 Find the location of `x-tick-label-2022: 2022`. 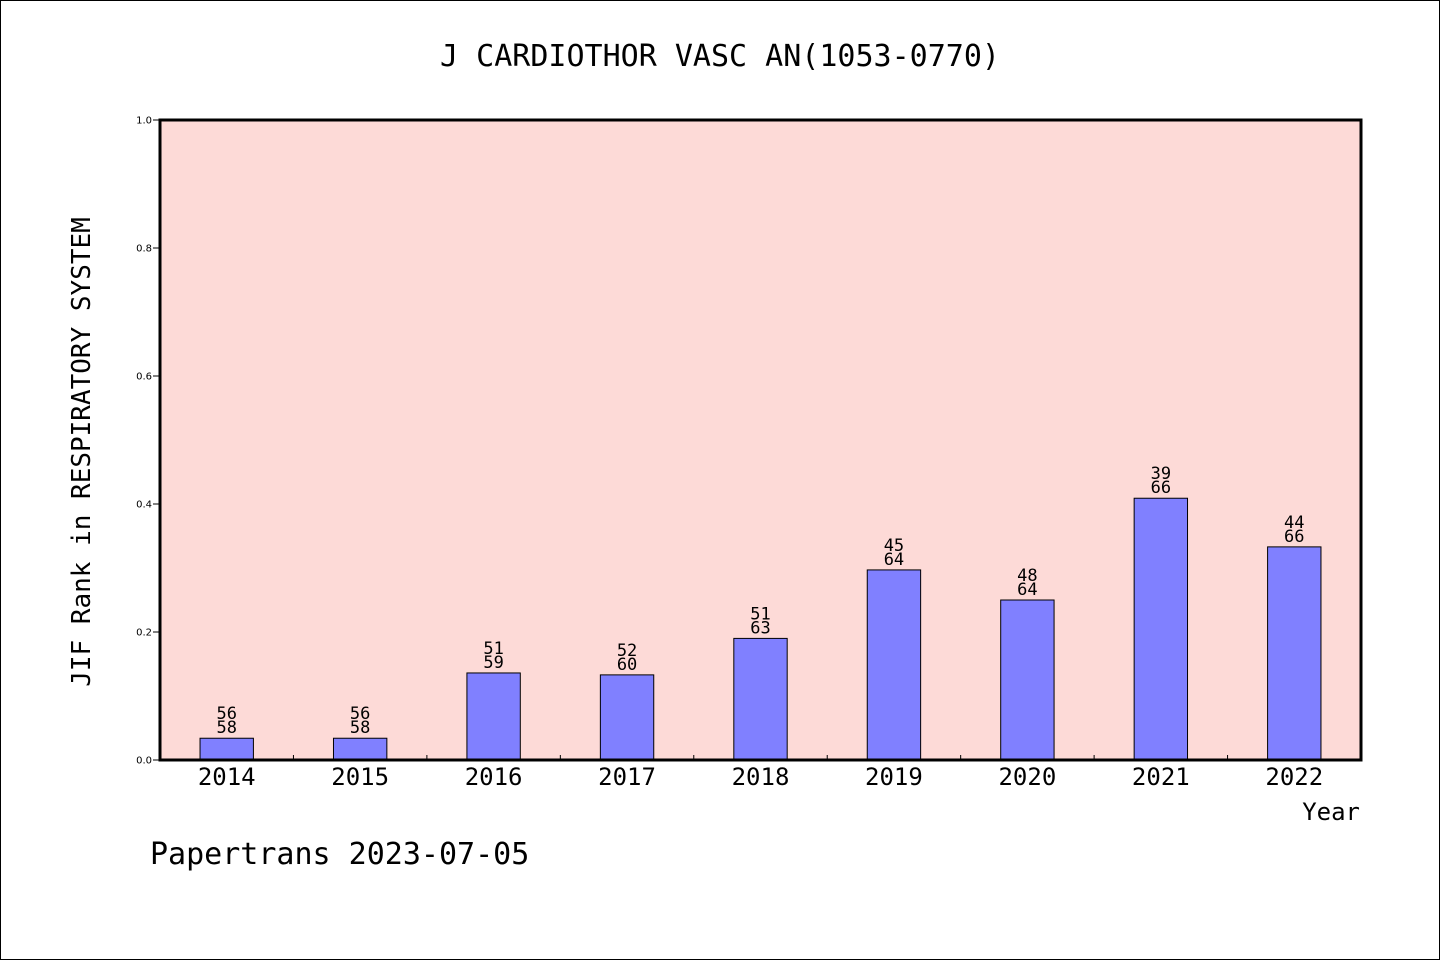

x-tick-label-2022: 2022 is located at coordinates (1294, 777).